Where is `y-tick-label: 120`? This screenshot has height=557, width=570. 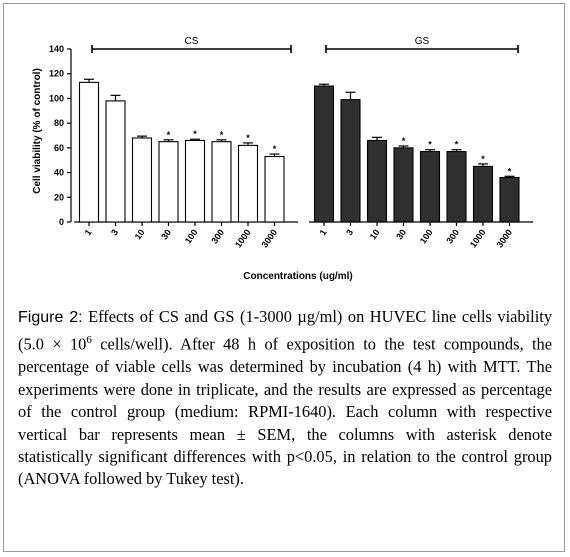
y-tick-label: 120 is located at coordinates (56, 74).